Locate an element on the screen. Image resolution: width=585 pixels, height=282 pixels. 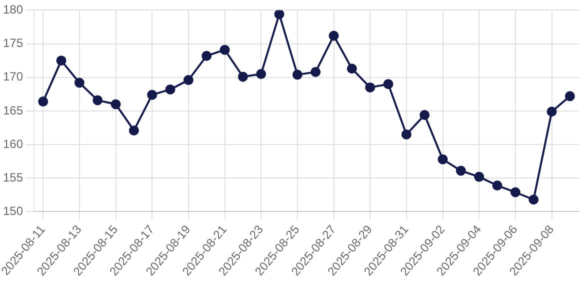
y-tick-label: 165 is located at coordinates (13, 110).